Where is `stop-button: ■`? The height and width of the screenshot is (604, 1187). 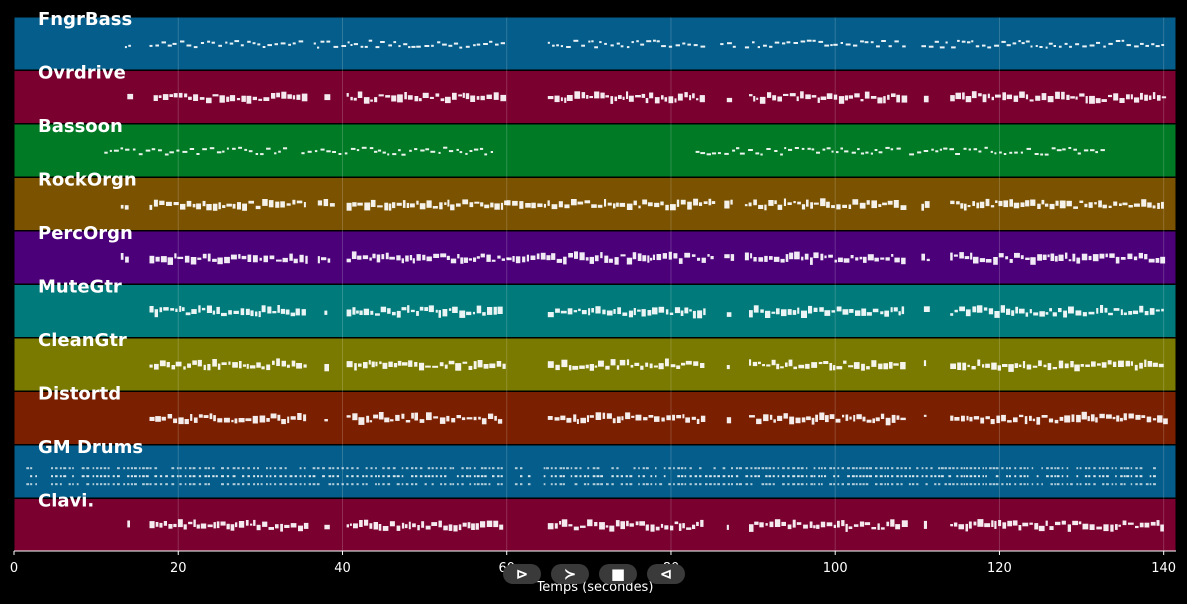
stop-button: ■ is located at coordinates (618, 574).